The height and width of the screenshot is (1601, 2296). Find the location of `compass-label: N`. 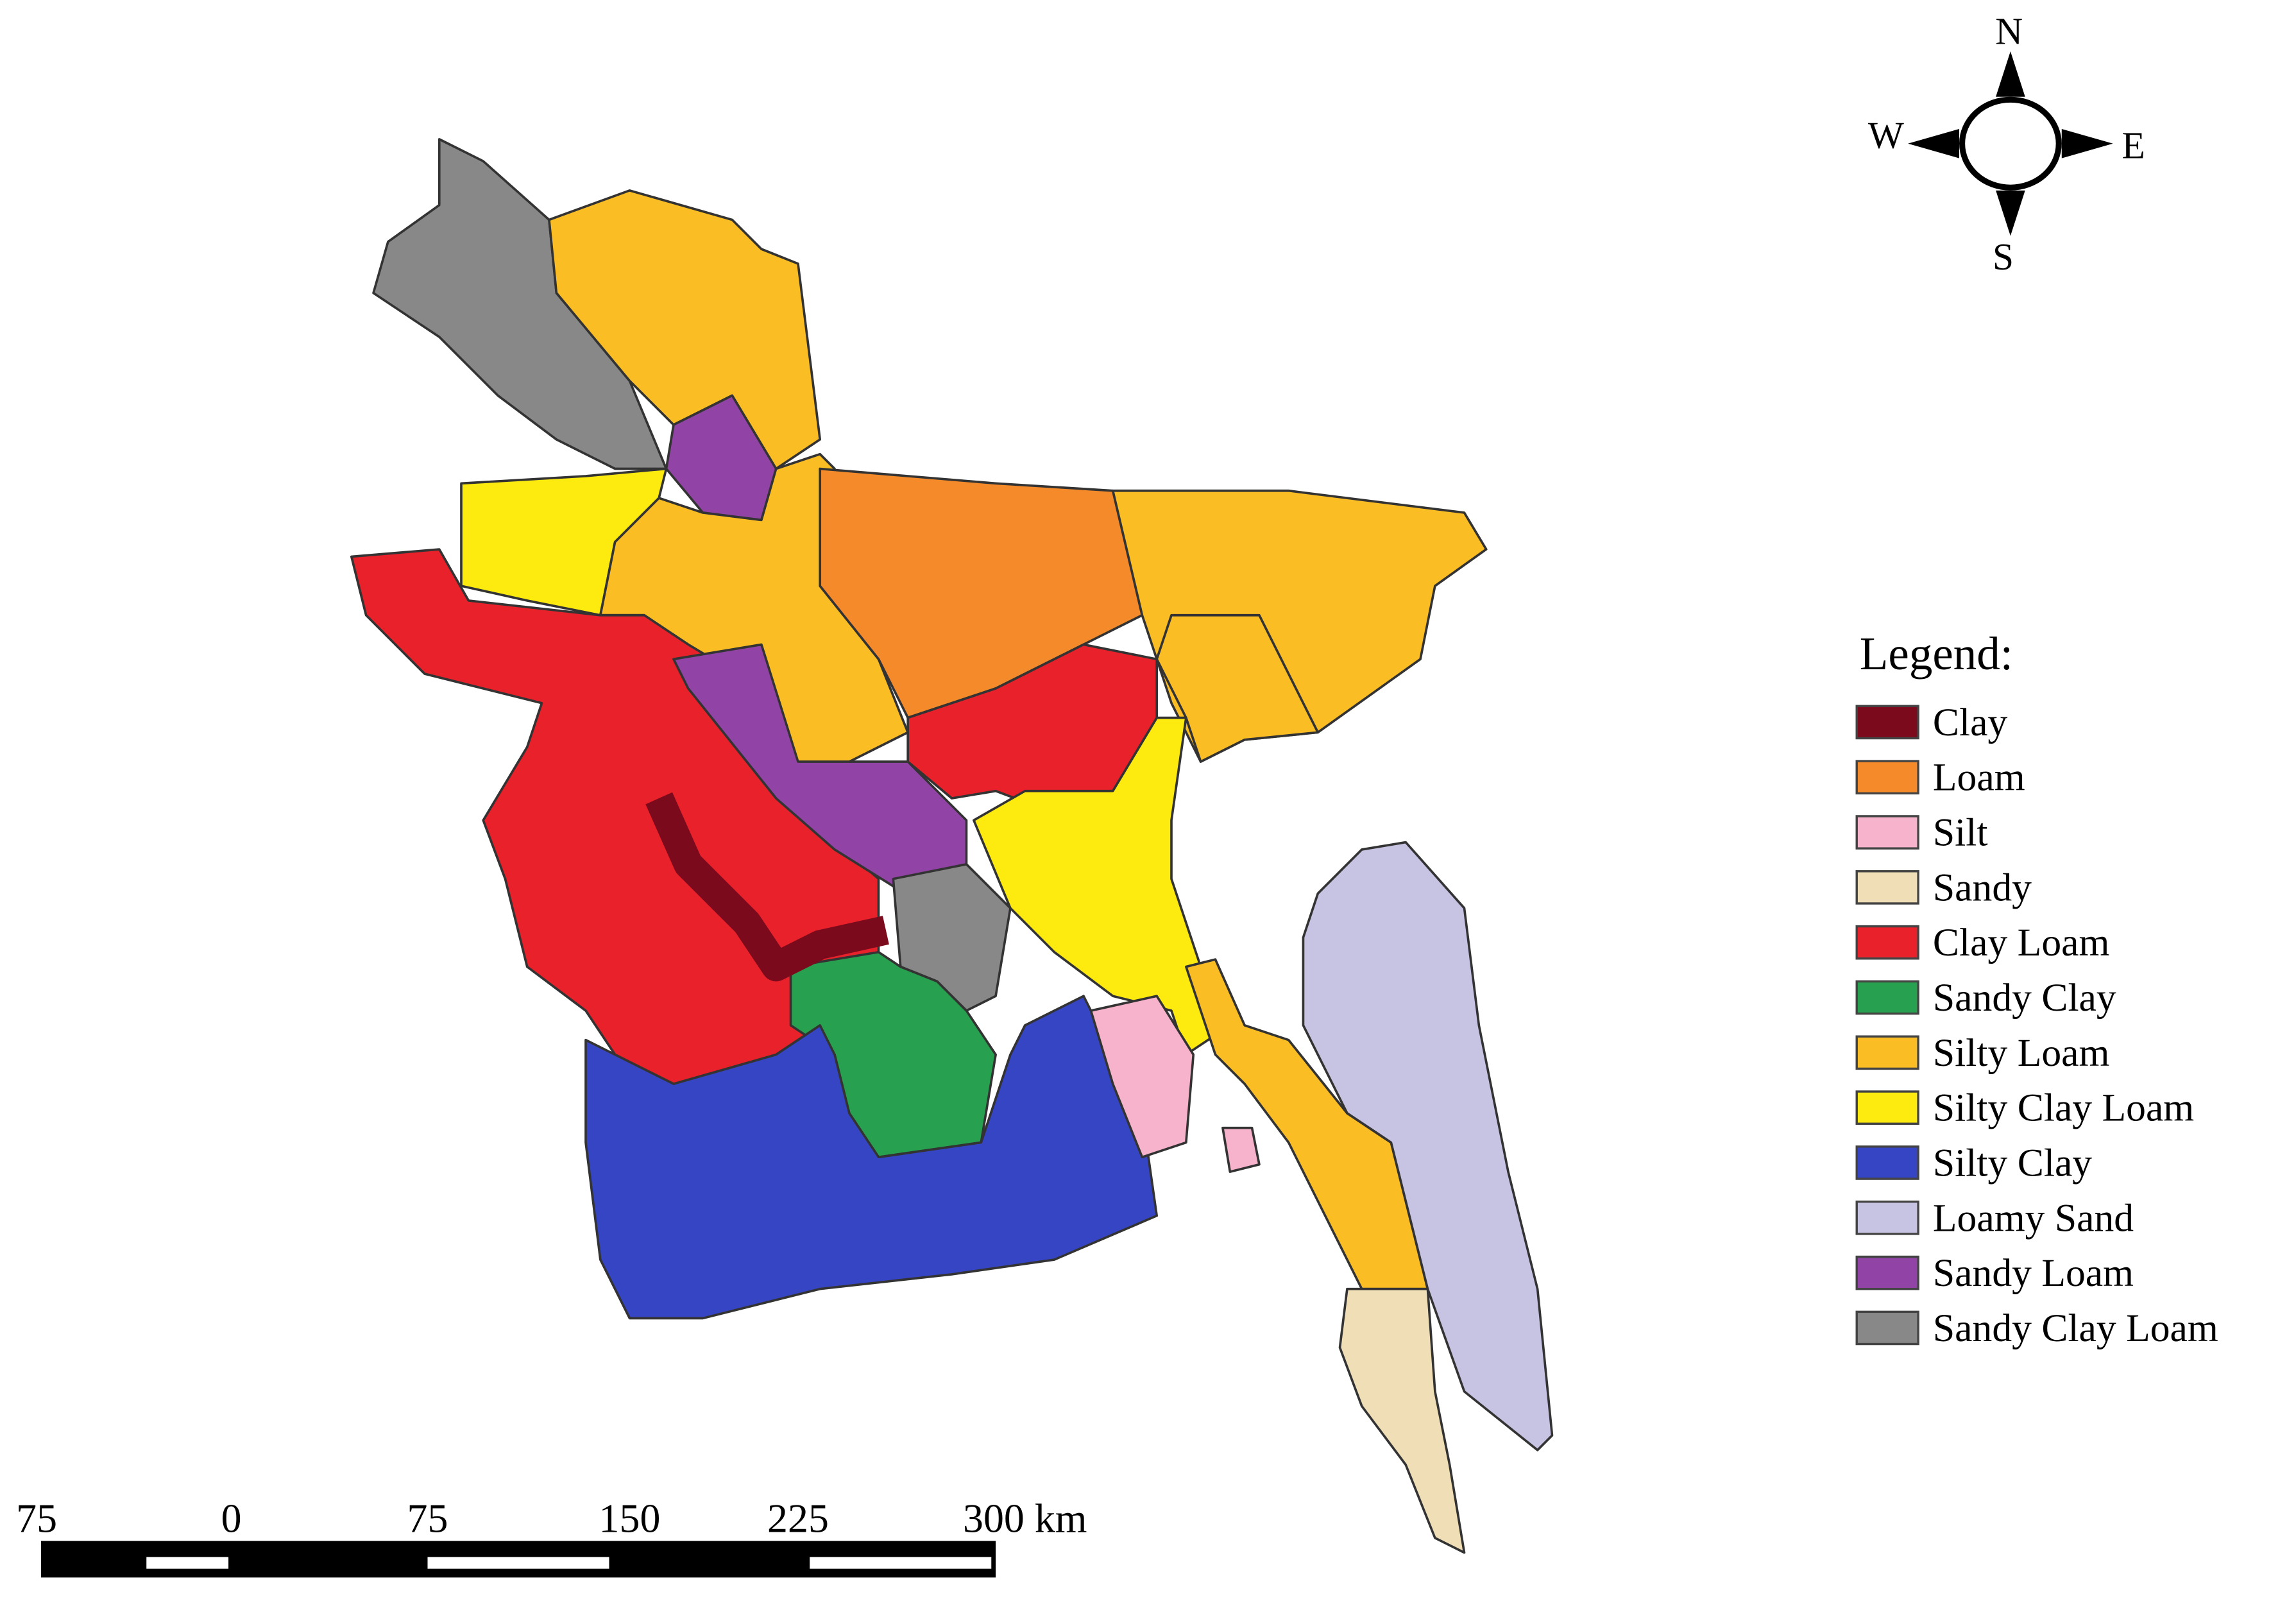

compass-label: N is located at coordinates (2009, 31).